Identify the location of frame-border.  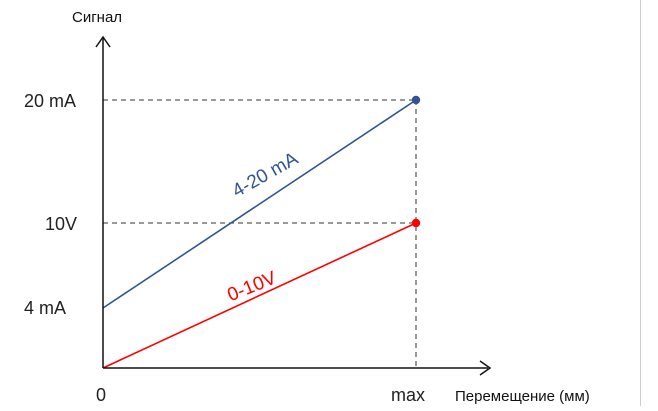
(640, 203).